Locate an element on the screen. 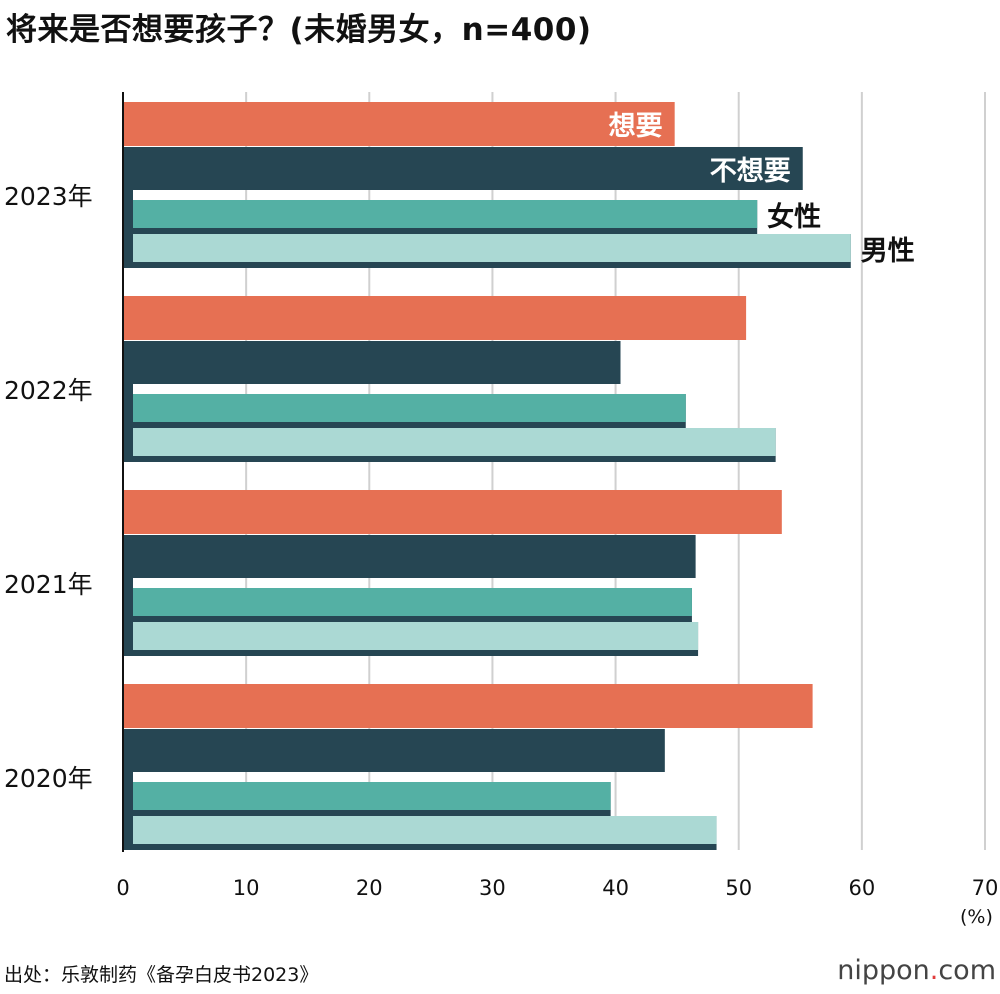 Image resolution: width=1000 pixels, height=994 pixels. label-not-want: 不想要 is located at coordinates (750, 171).